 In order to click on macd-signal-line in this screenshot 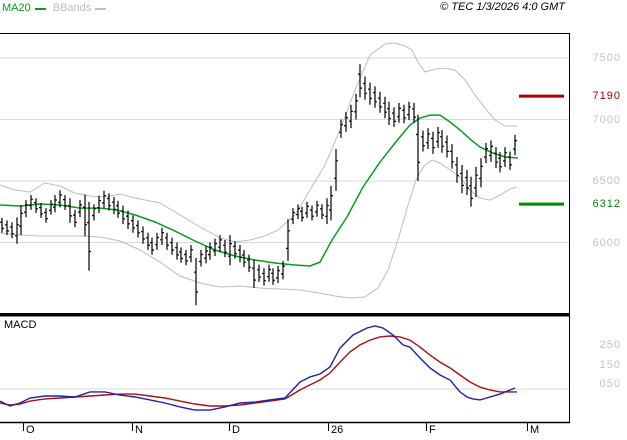, I will do `click(258, 371)`.